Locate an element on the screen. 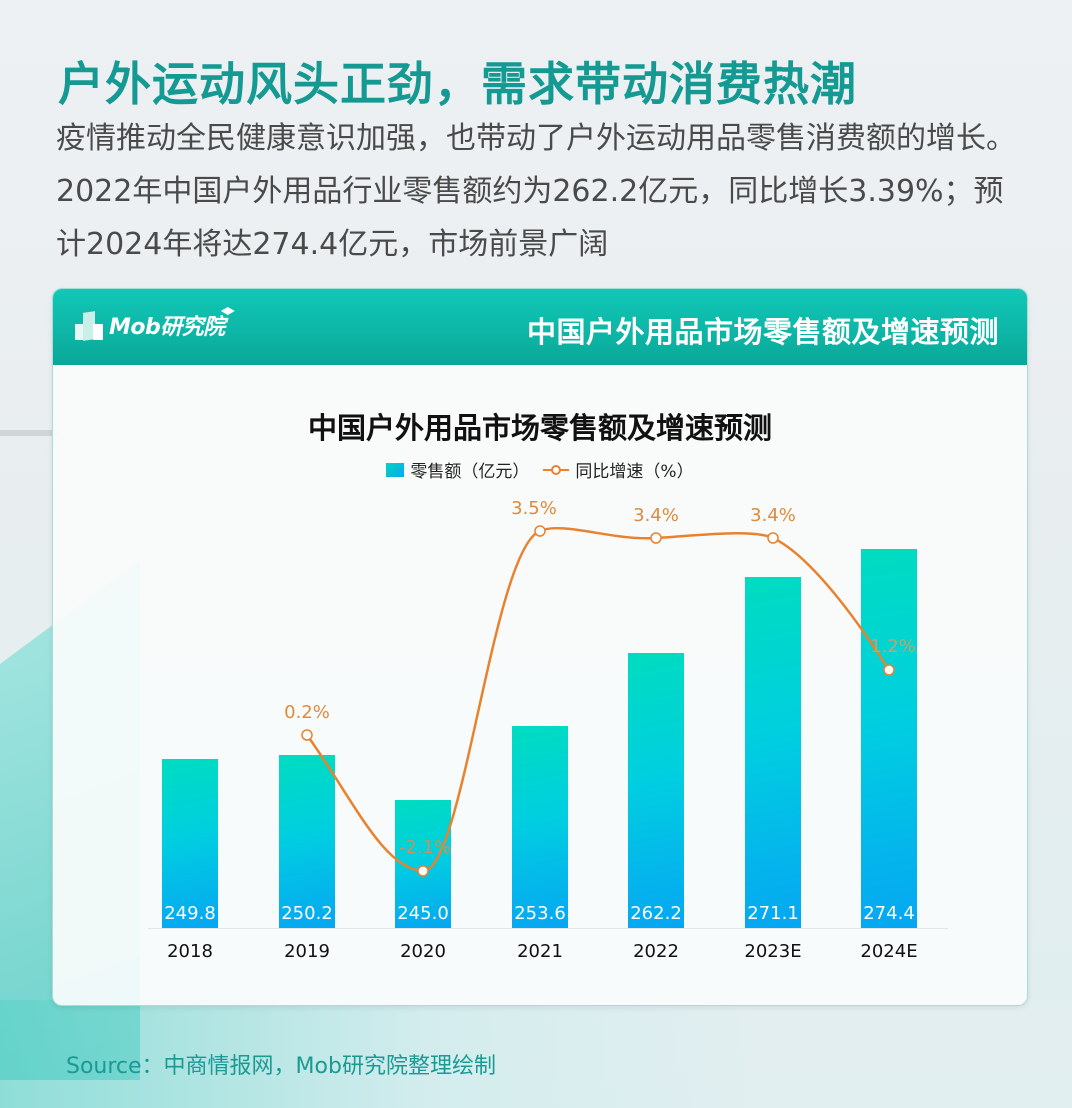  graduation-cap-icon is located at coordinates (227, 311).